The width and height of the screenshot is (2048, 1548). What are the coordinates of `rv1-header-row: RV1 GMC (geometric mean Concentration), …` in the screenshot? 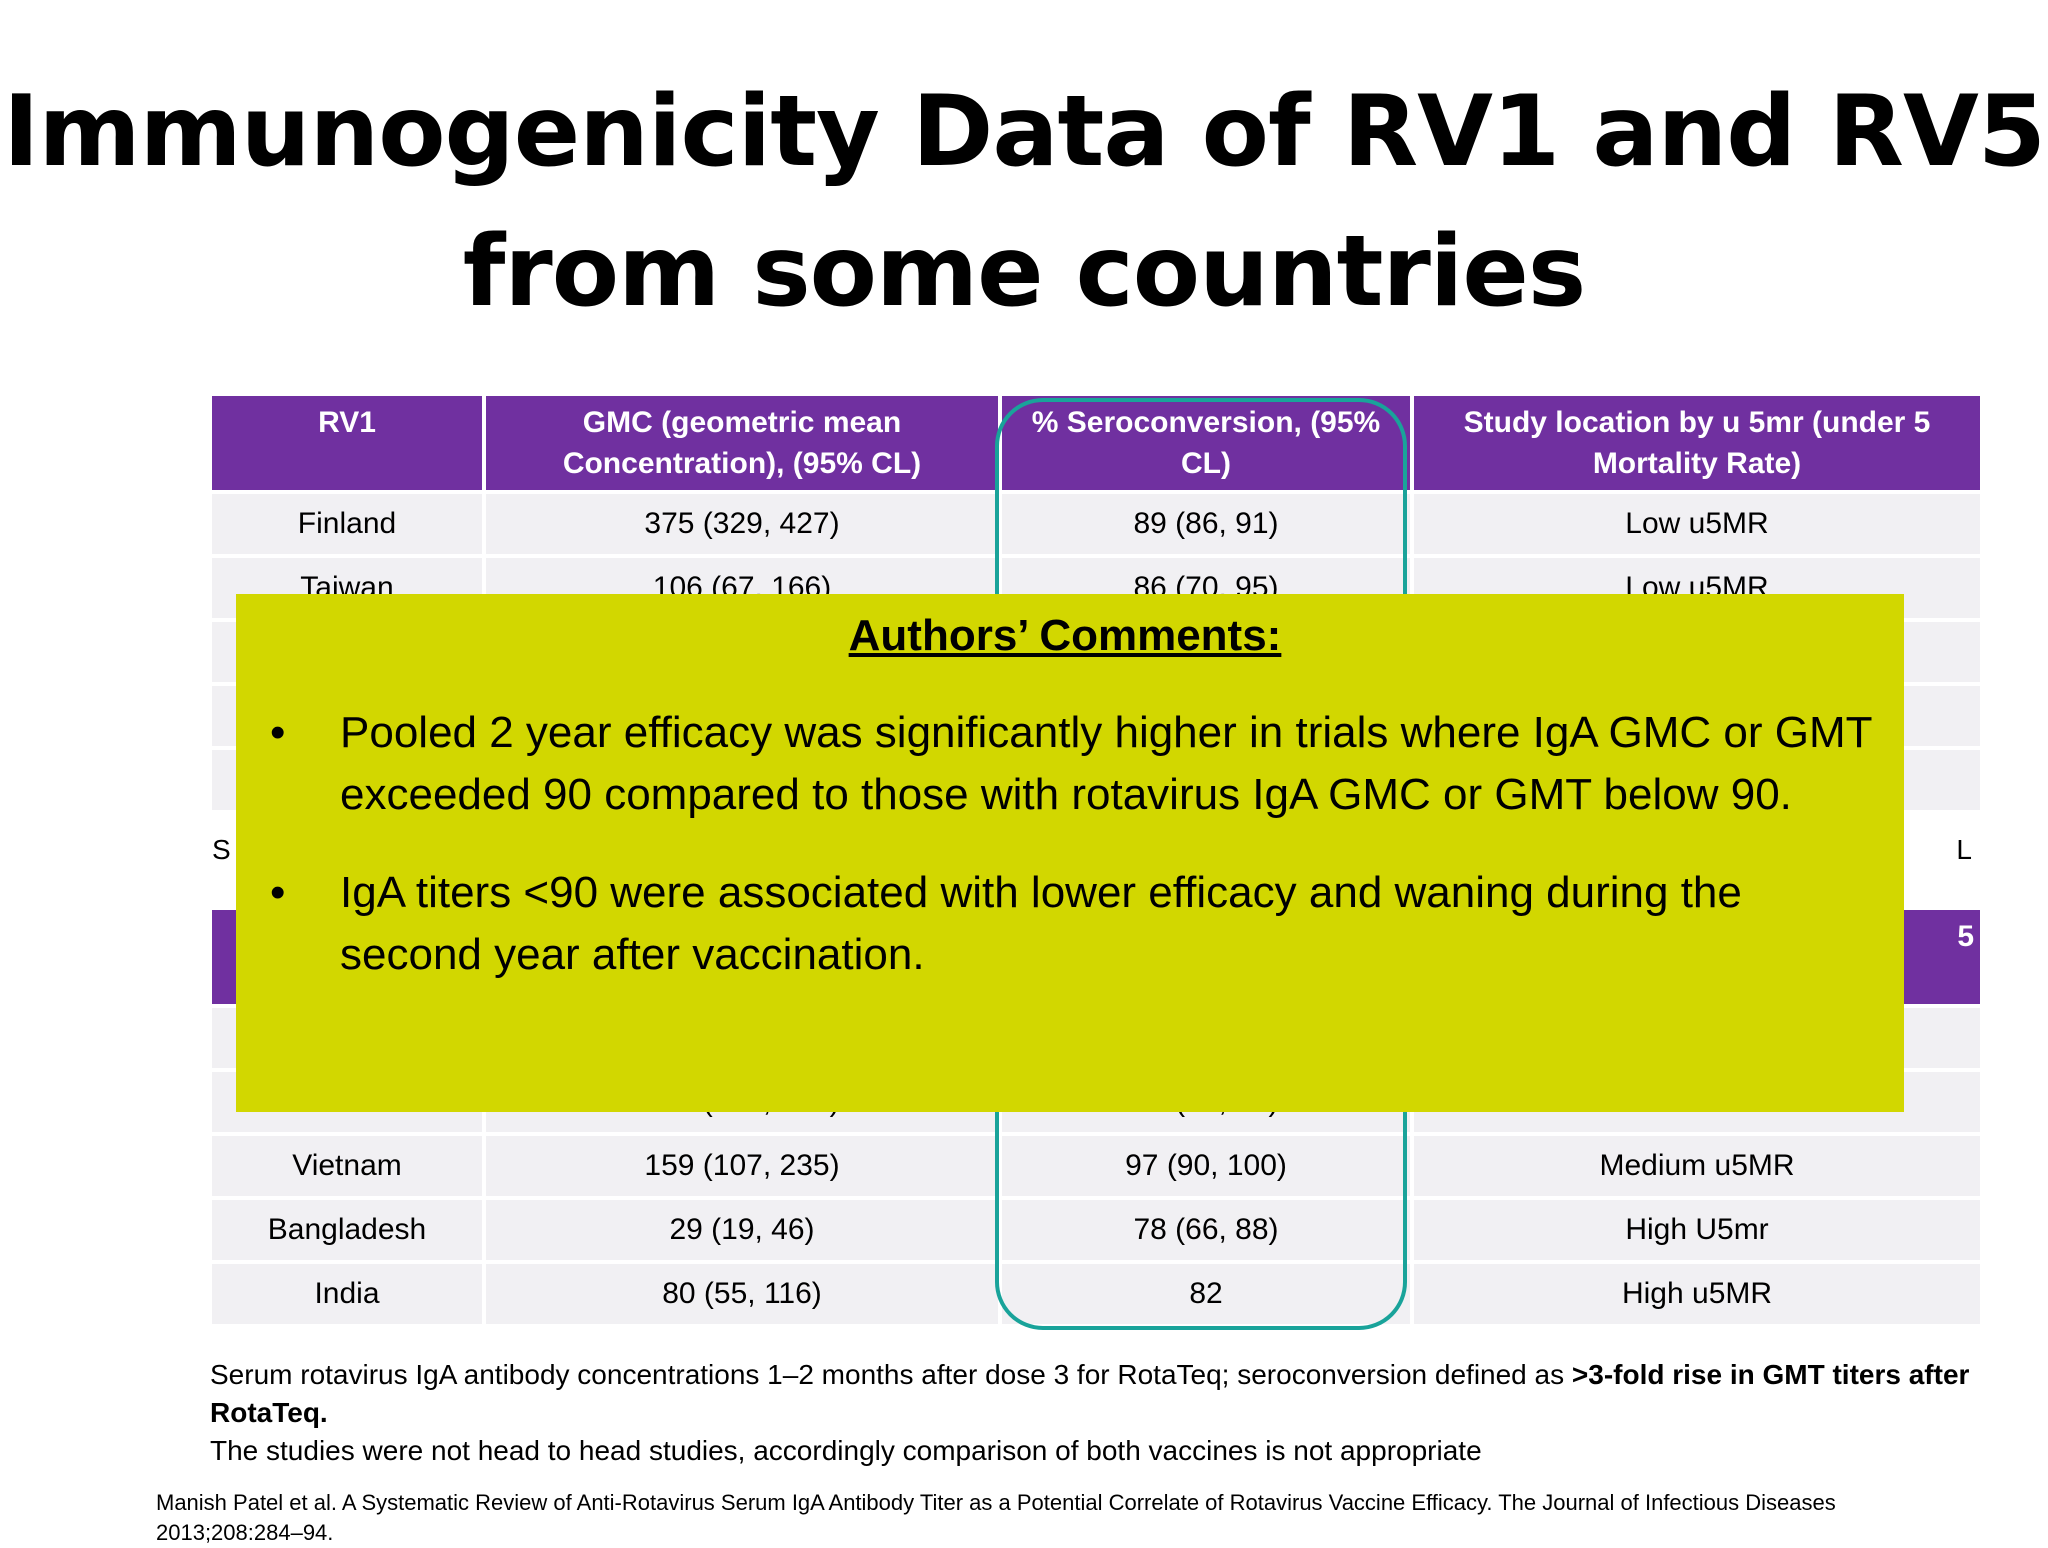 It's located at (1096, 443).